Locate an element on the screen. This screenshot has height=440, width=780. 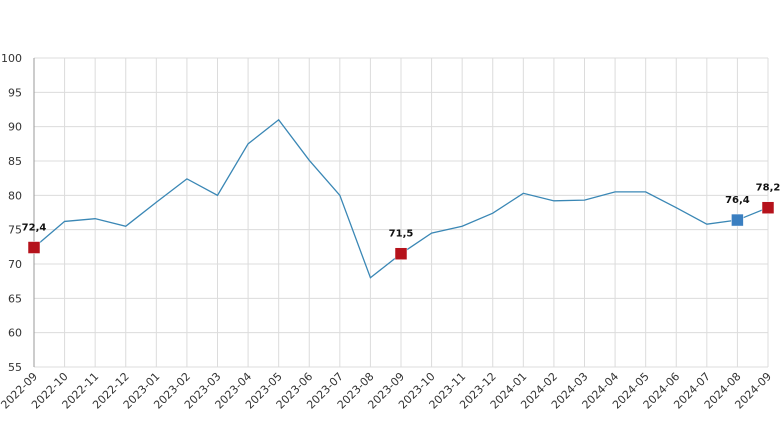
y-tick-label: 65 is located at coordinates (15, 298).